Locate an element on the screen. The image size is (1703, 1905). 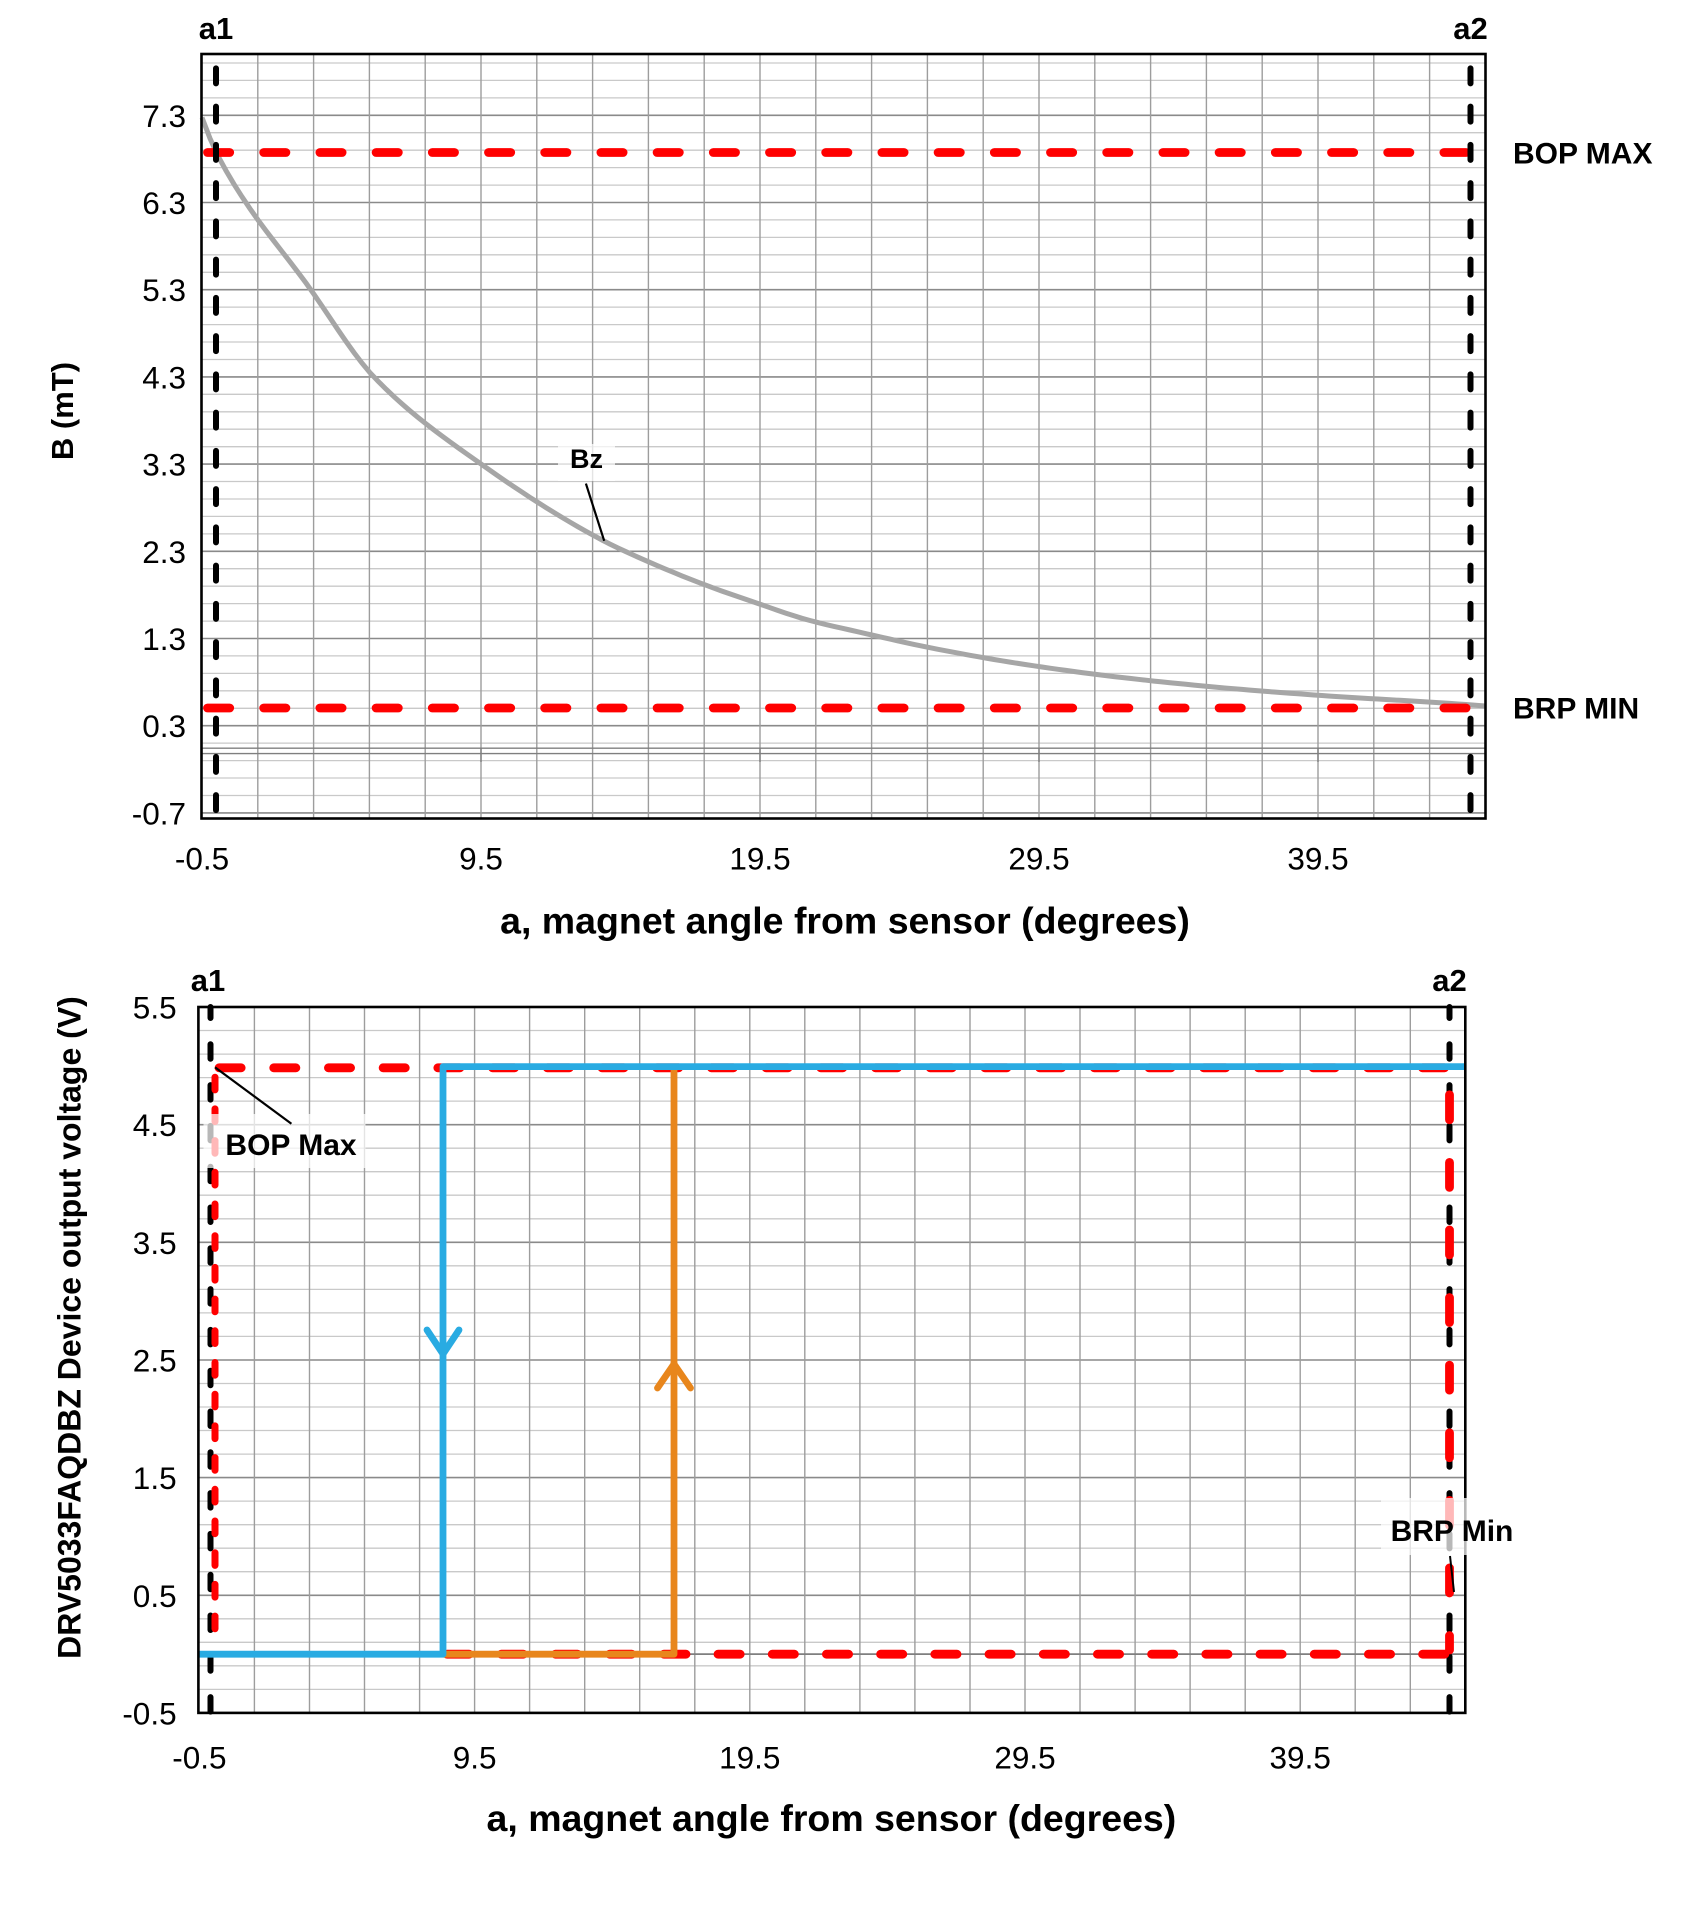
svg-text: 4.3 is located at coordinates (164, 377).